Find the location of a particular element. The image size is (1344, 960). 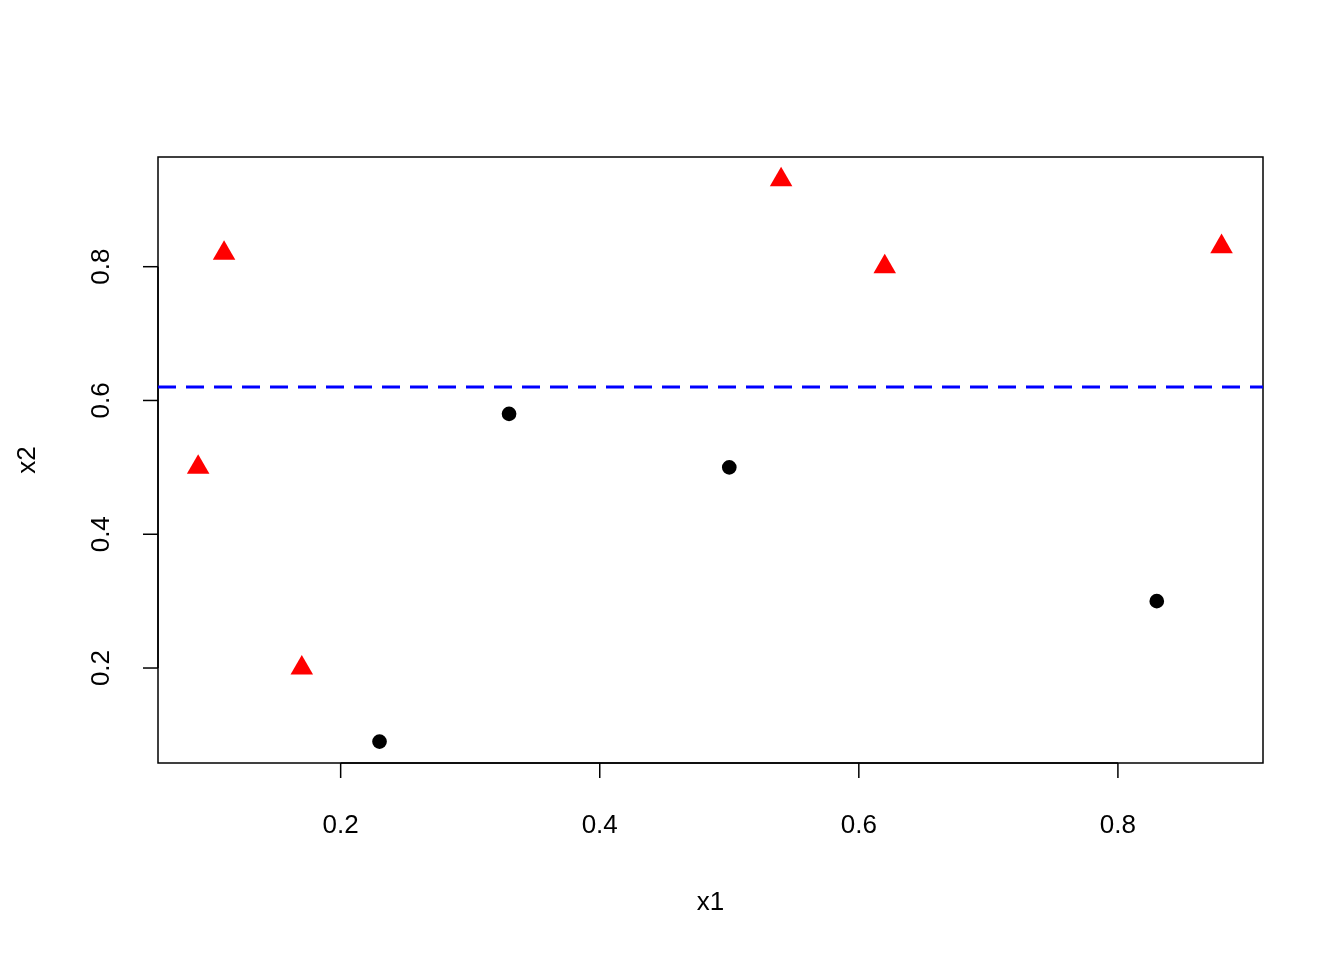

x-tick-label: 0.4 is located at coordinates (599, 824).